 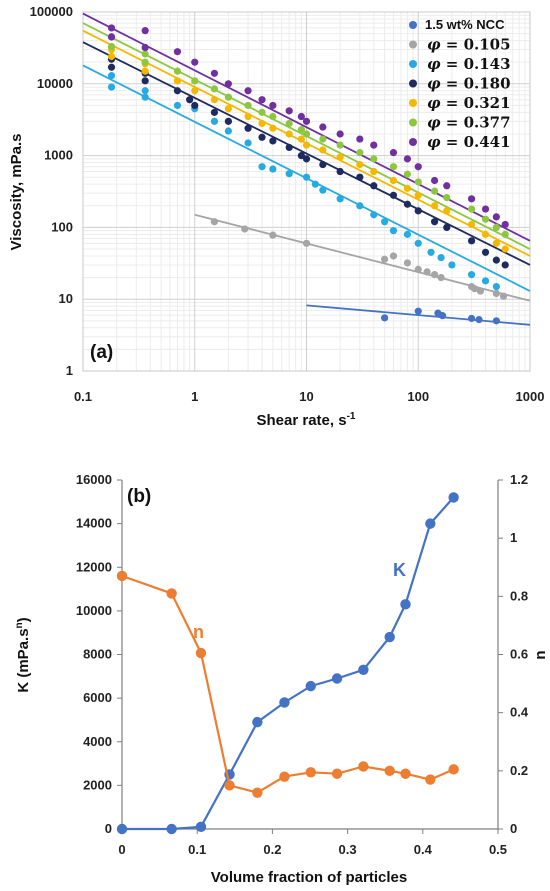 What do you see at coordinates (306, 396) in the screenshot?
I see `a-x-tick-label: 10` at bounding box center [306, 396].